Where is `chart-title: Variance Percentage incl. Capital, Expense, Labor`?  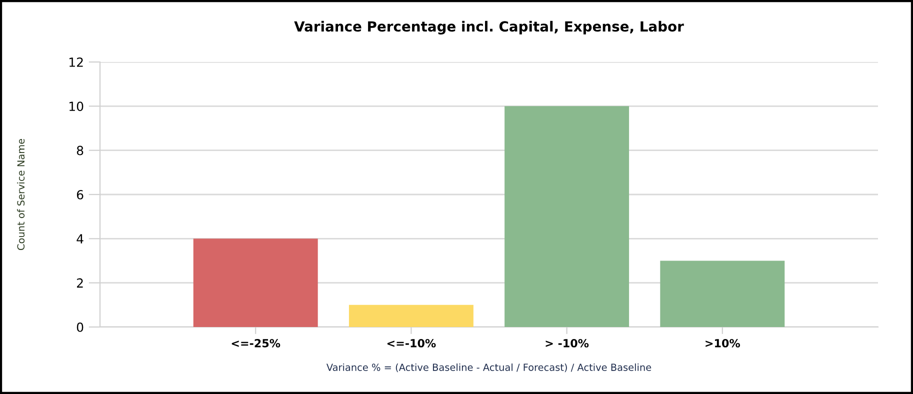
chart-title: Variance Percentage incl. Capital, Expense, Labor is located at coordinates (489, 27).